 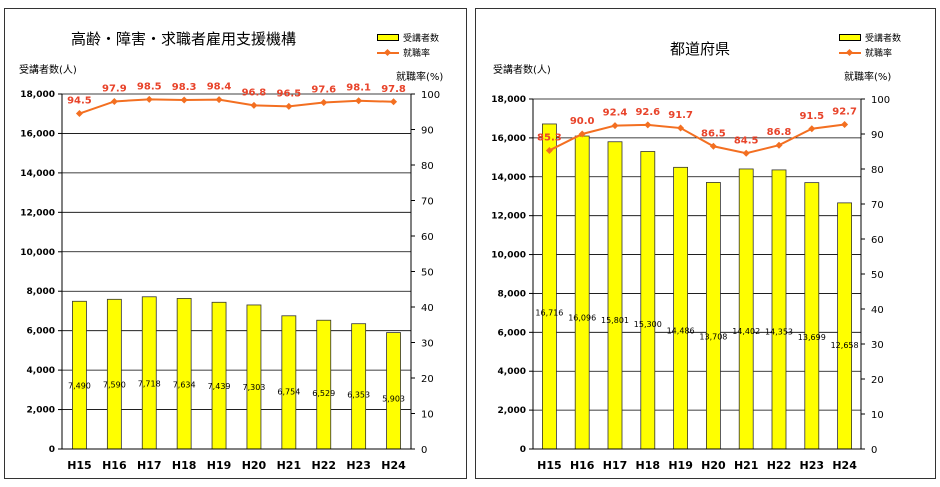 I want to click on bar-value-label: 7,634, so click(x=184, y=384).